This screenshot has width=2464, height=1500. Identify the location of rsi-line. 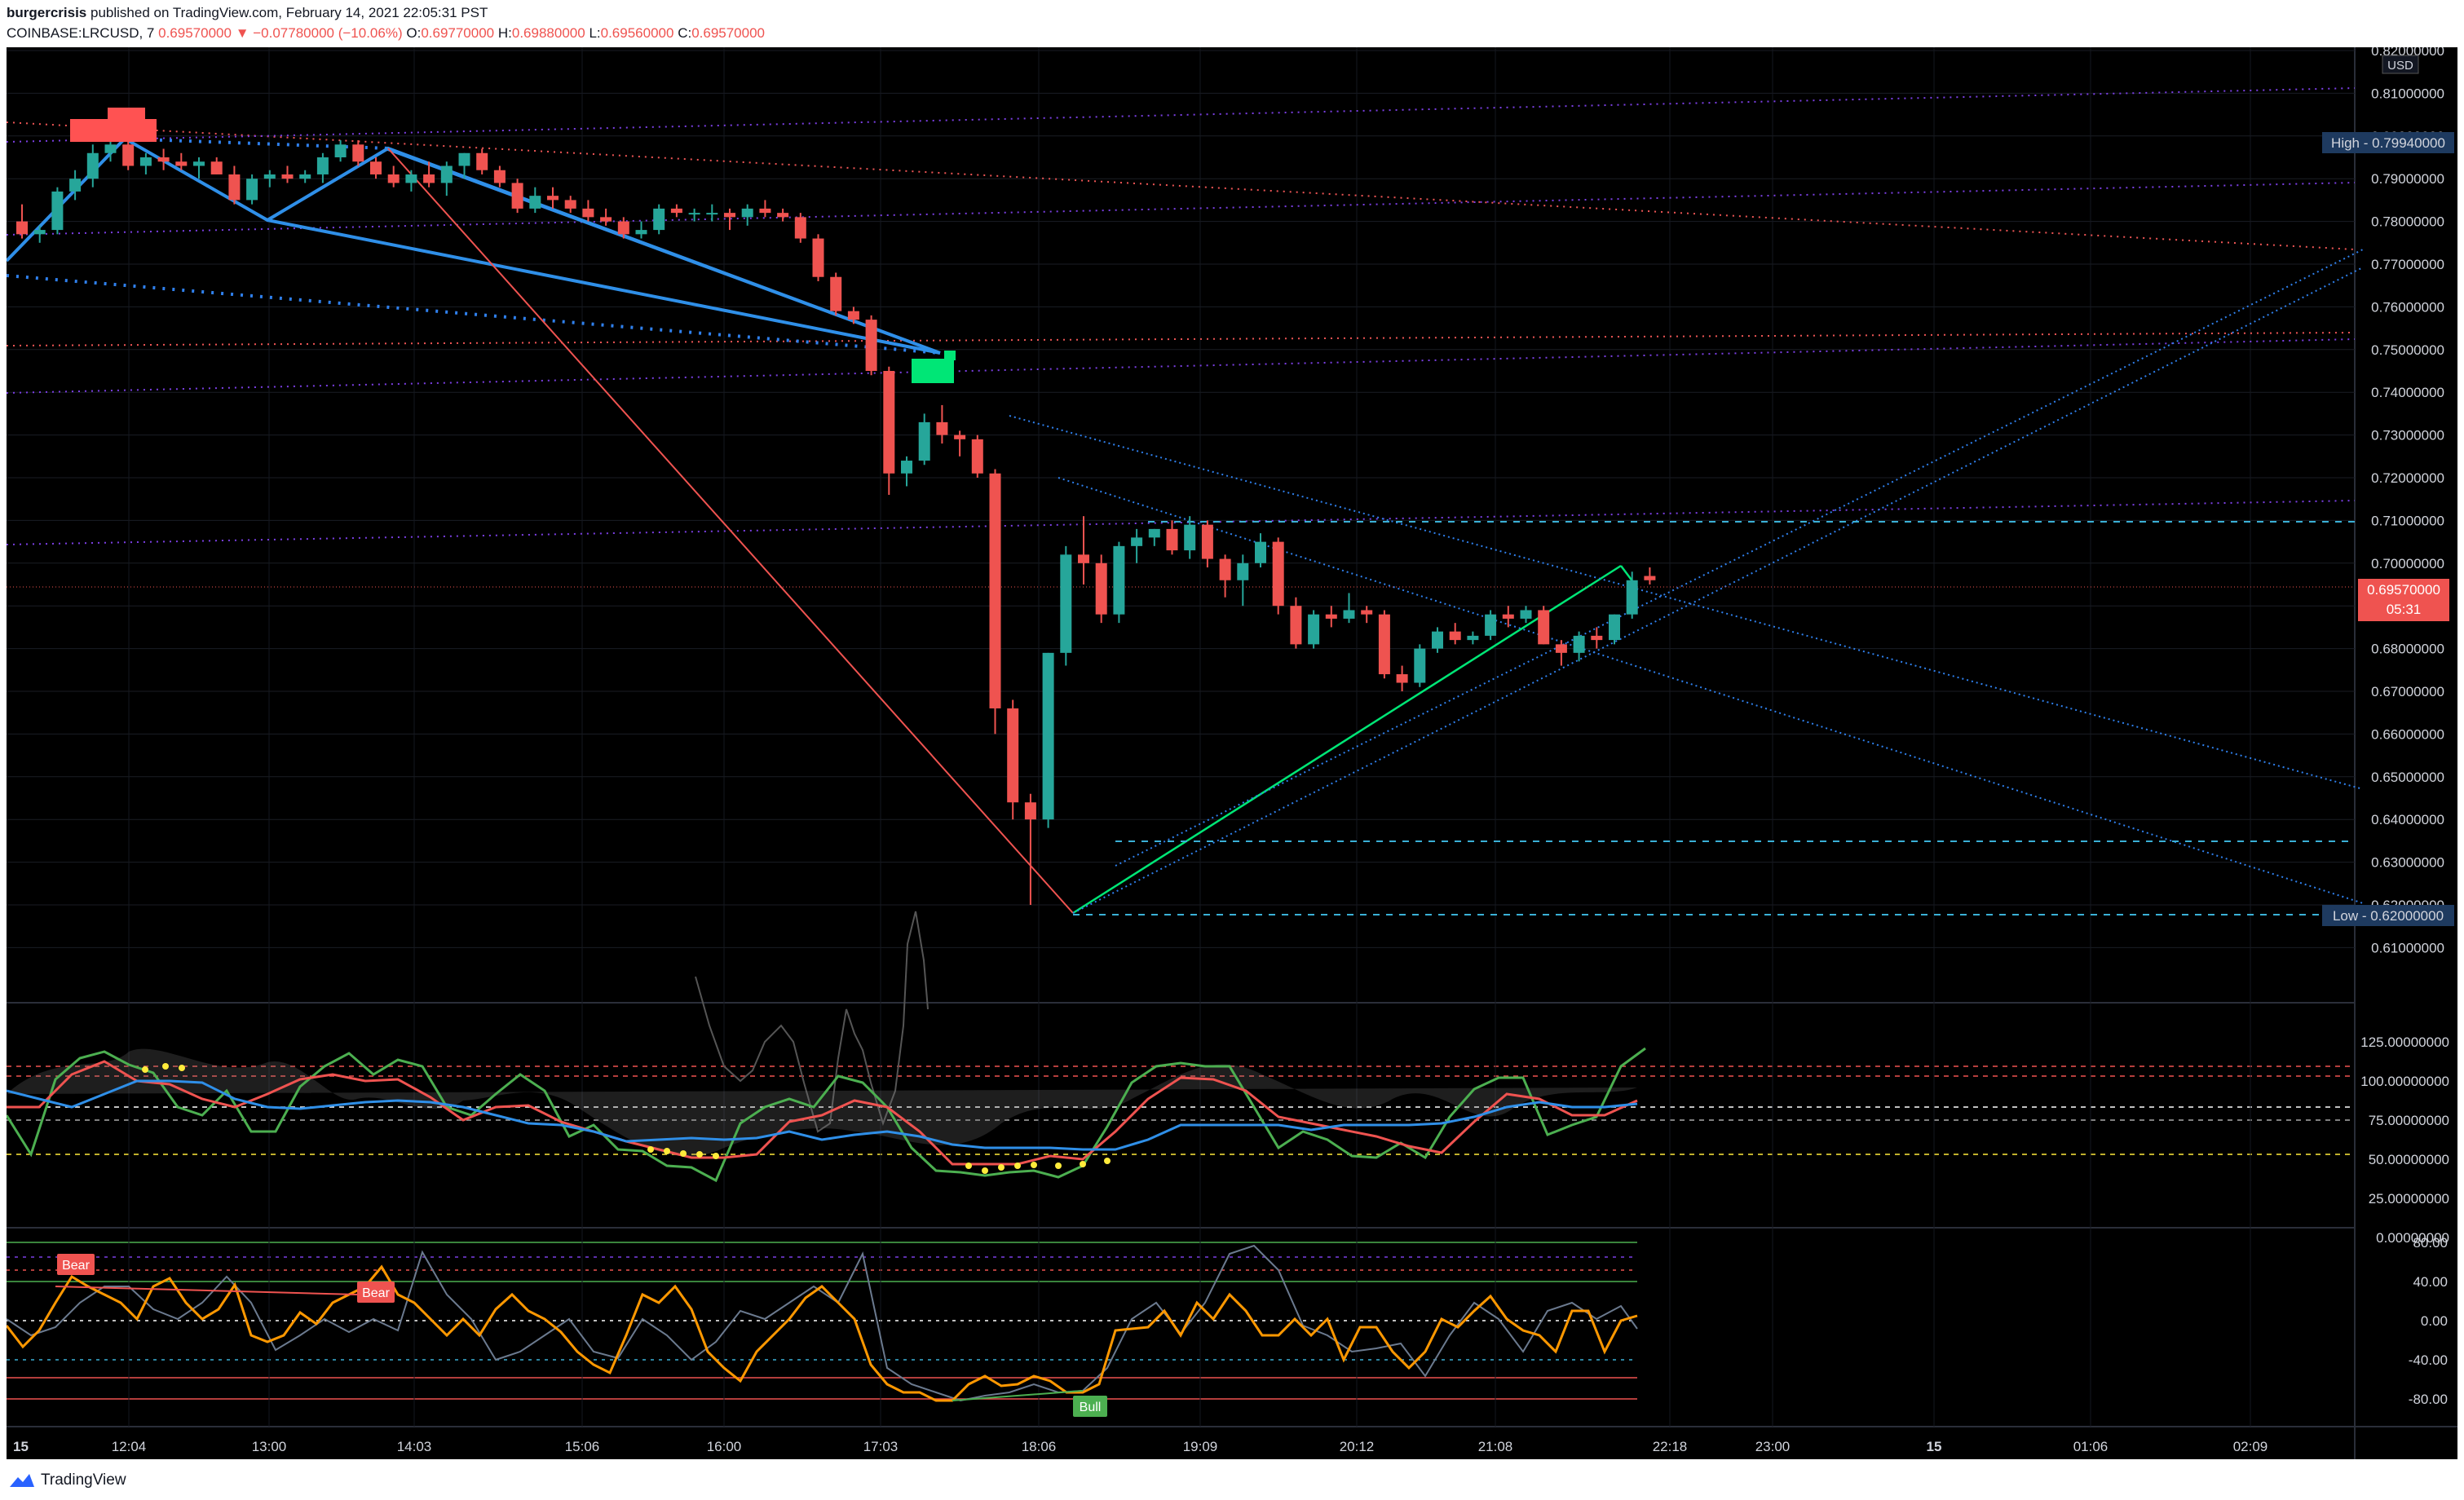
(822, 1115).